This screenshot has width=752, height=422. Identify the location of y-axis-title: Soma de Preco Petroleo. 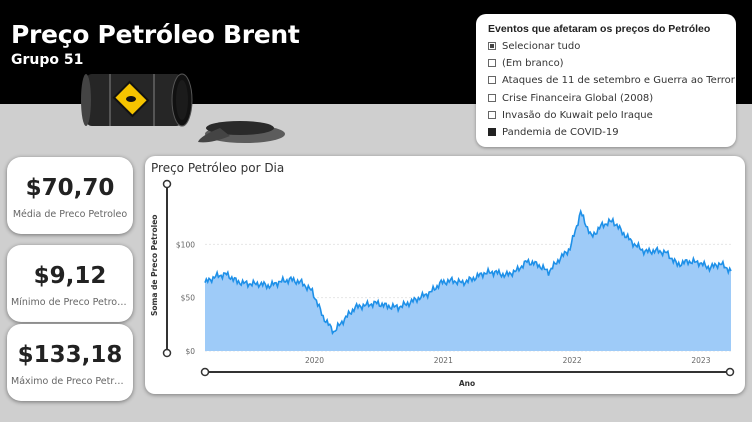
(154, 265).